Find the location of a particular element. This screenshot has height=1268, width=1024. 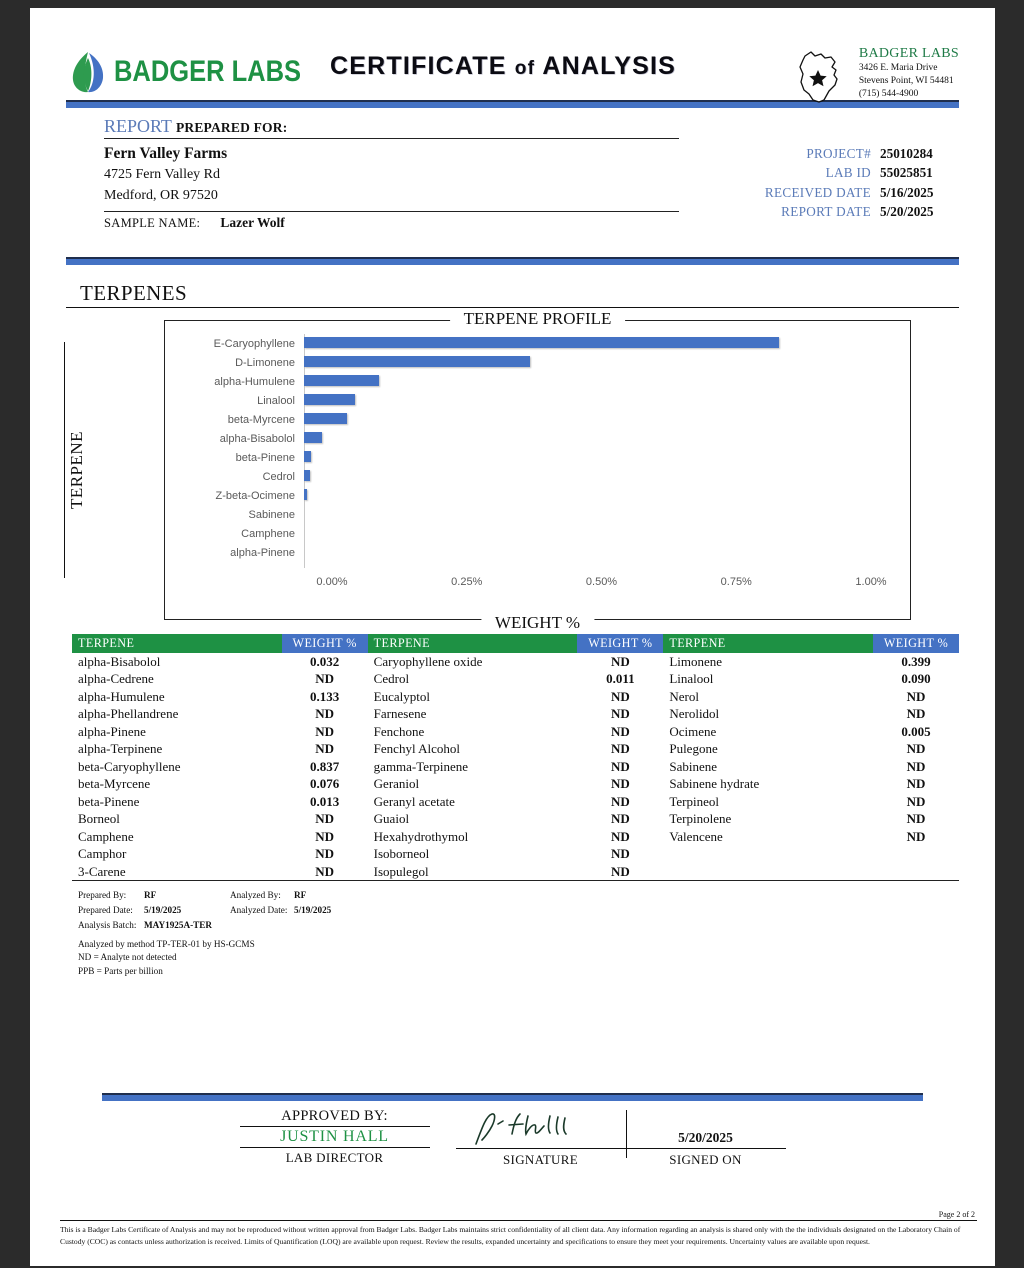

terpene-name-cell: alpha-Pinene is located at coordinates (112, 731).